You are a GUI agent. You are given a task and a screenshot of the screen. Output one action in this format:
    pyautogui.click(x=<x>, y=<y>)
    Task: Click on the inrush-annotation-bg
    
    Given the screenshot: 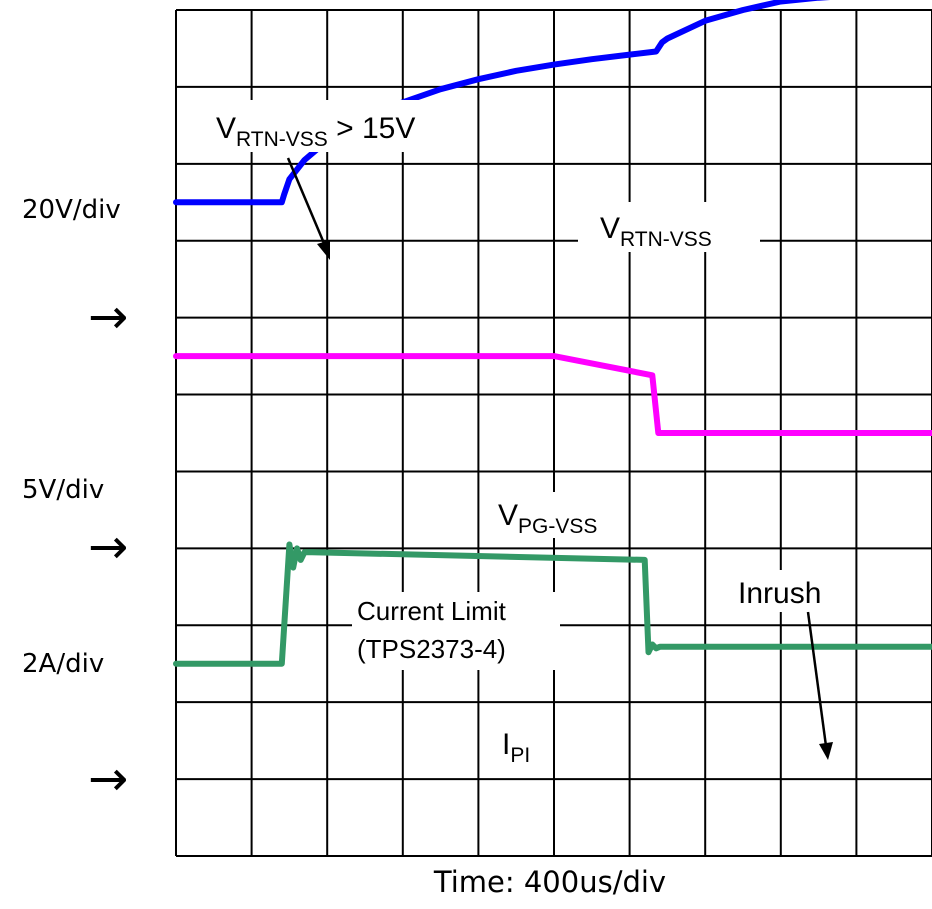 What is the action you would take?
    pyautogui.click(x=789, y=591)
    